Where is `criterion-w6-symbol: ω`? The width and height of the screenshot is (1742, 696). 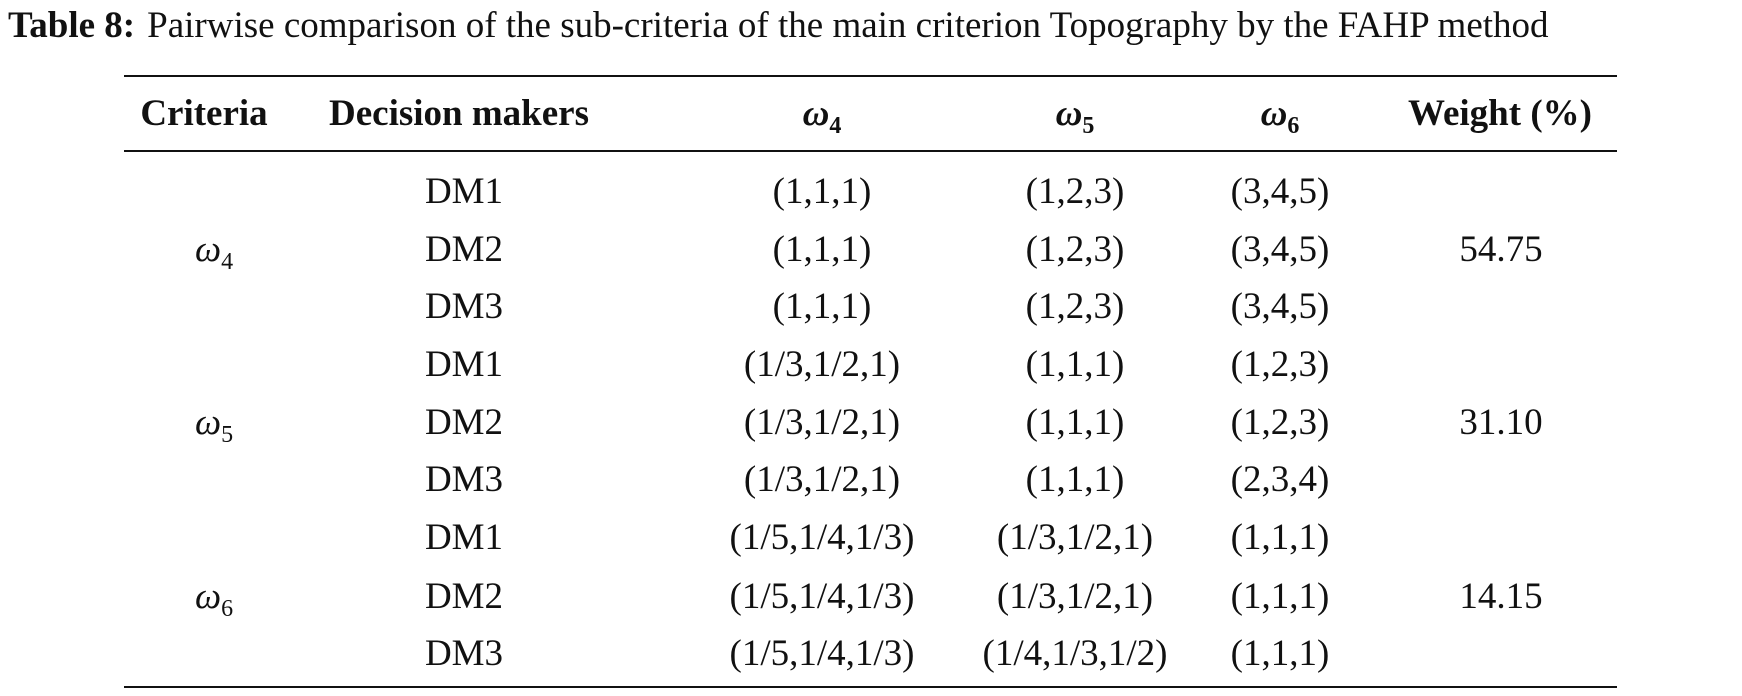 criterion-w6-symbol: ω is located at coordinates (208, 596).